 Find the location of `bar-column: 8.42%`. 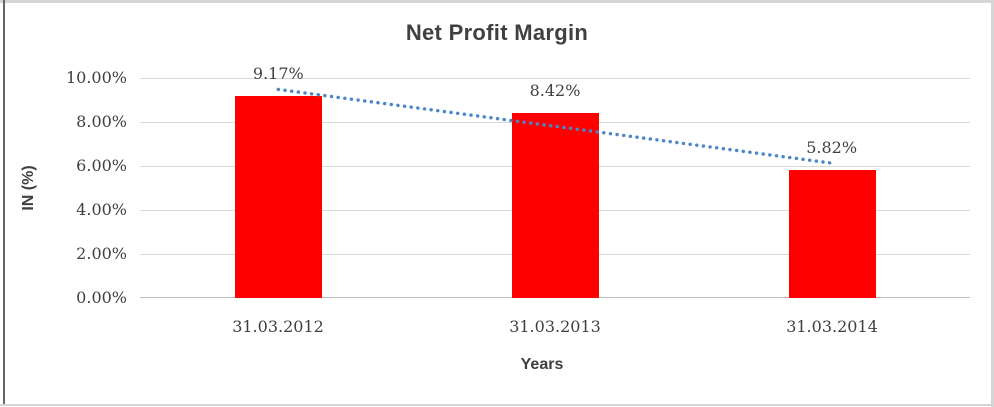

bar-column: 8.42% is located at coordinates (555, 188).